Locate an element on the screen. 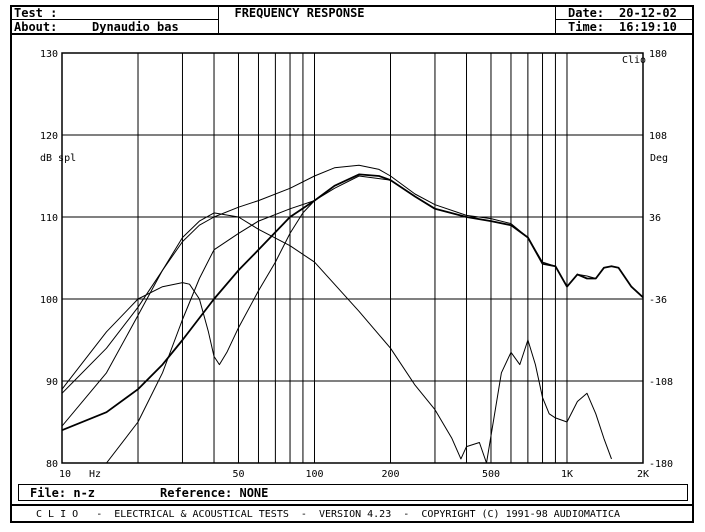 The image size is (705, 532). y2-axis-label: Deg is located at coordinates (659, 158).